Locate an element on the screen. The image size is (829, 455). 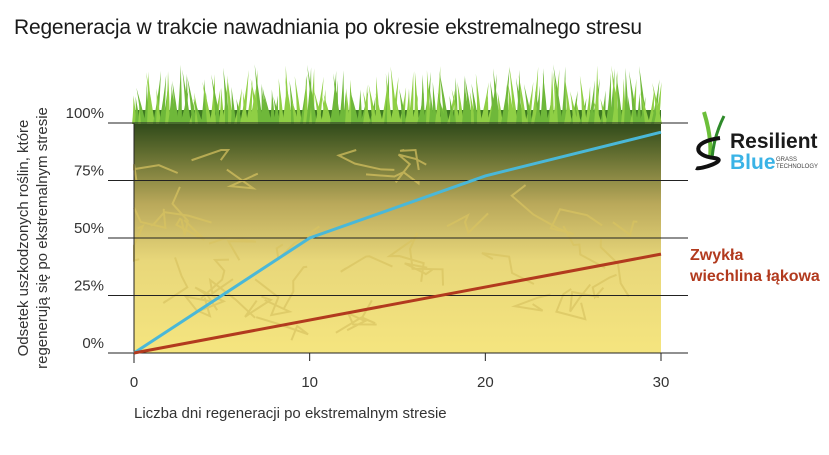
y-tick-label: 75% is located at coordinates (89, 171).